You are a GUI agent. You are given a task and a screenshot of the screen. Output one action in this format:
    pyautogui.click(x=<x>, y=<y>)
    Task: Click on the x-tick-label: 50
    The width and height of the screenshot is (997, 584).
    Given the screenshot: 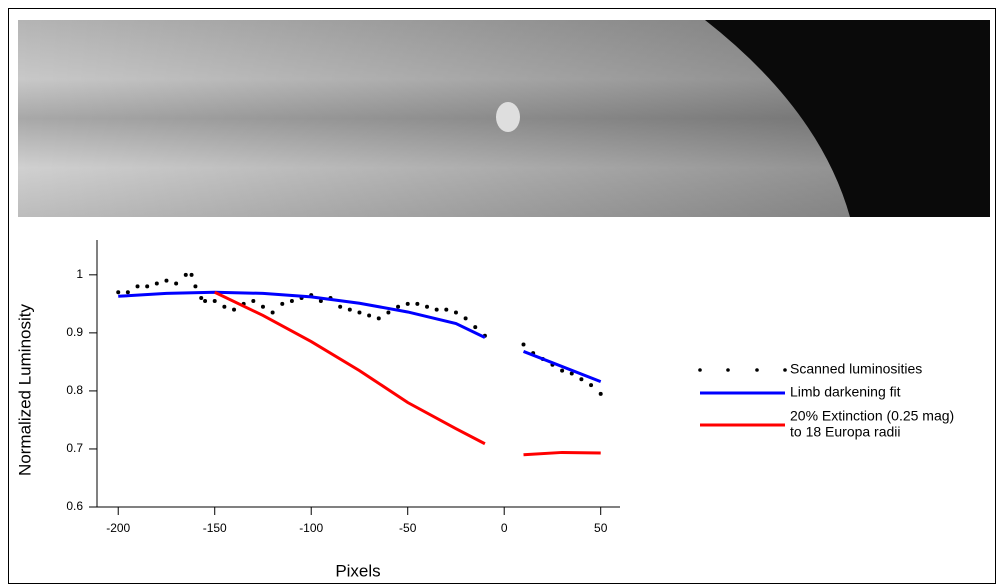 What is the action you would take?
    pyautogui.click(x=601, y=528)
    